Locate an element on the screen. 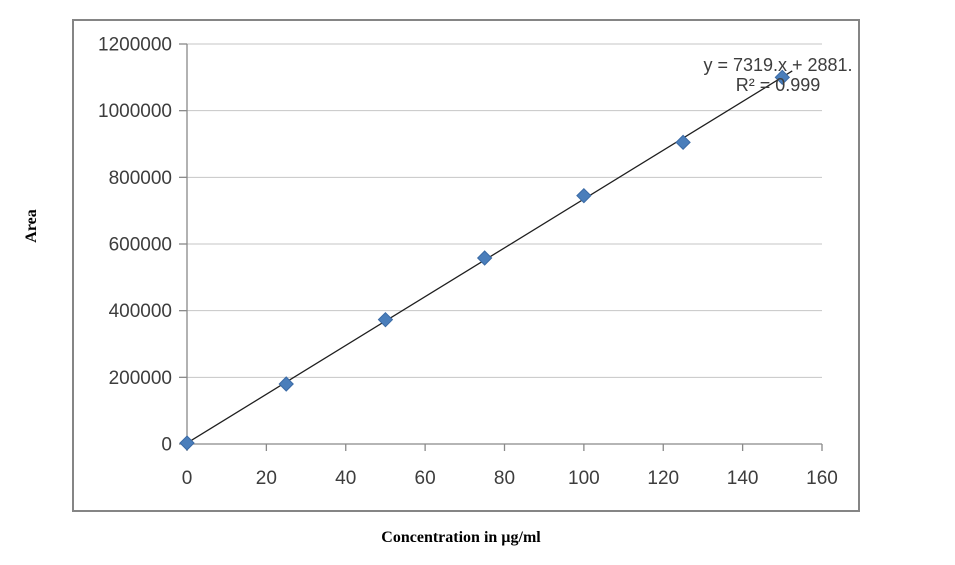 This screenshot has width=955, height=565. y-tick-label: 0 is located at coordinates (166, 445).